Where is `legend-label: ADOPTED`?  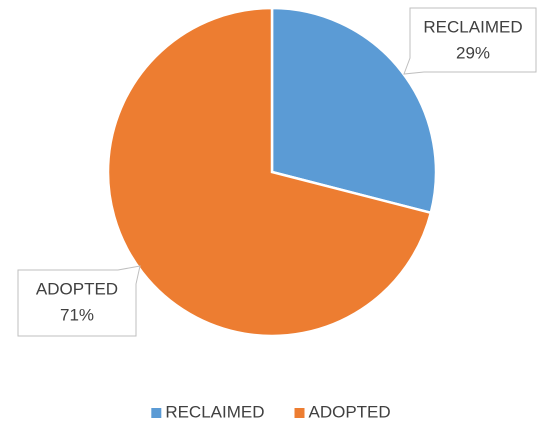 legend-label: ADOPTED is located at coordinates (350, 411).